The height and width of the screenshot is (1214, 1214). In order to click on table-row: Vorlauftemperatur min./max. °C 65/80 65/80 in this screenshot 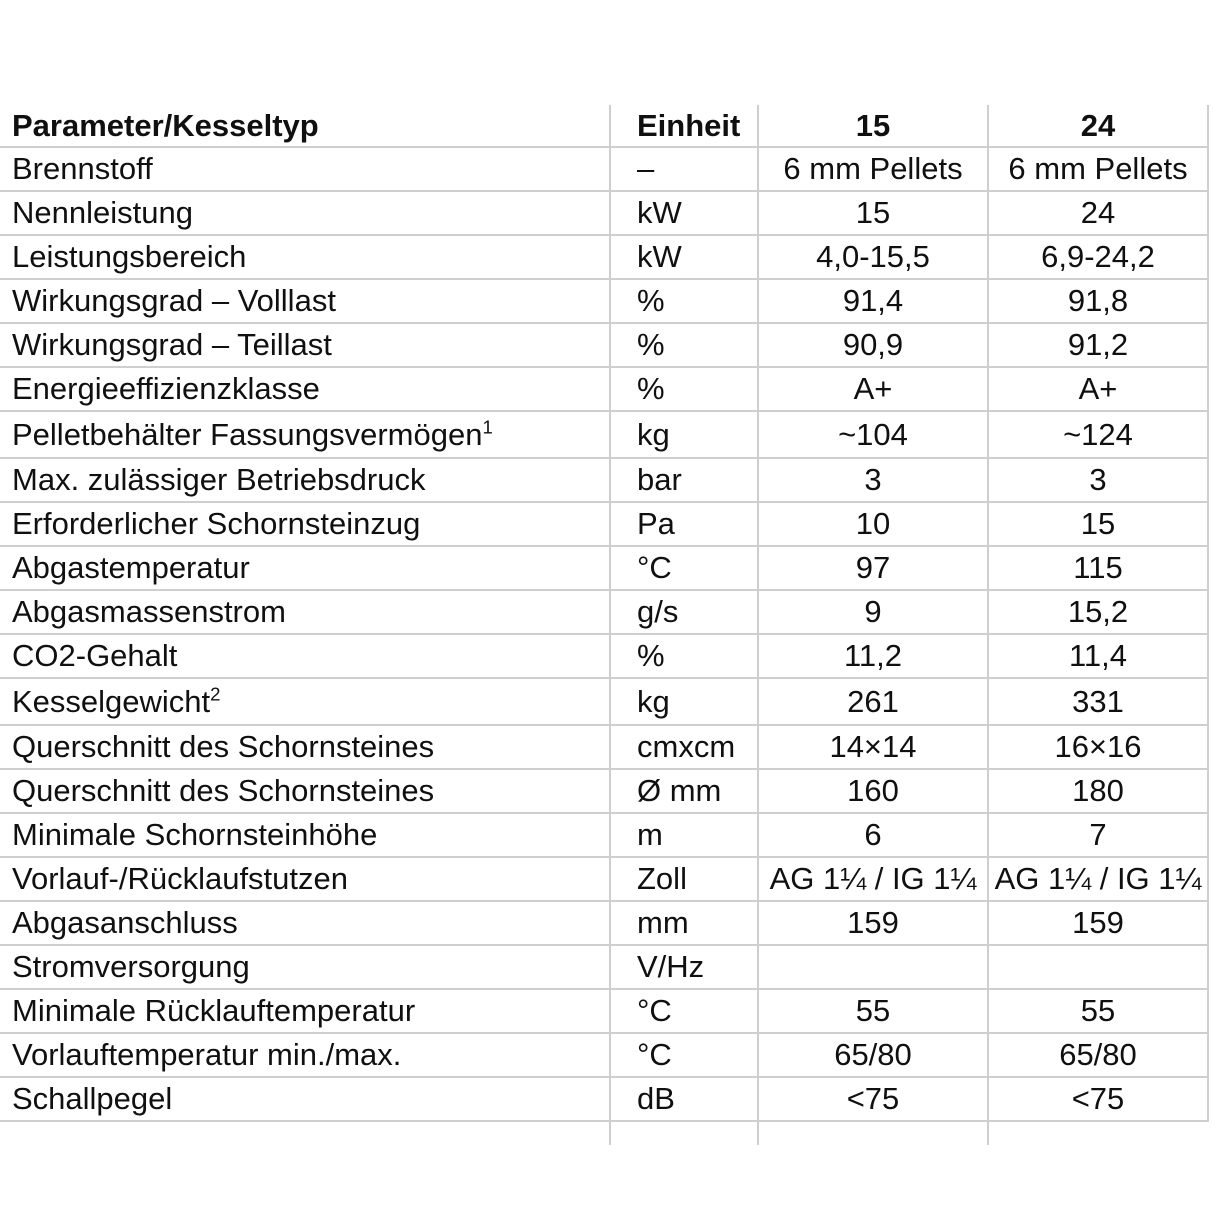, I will do `click(604, 1055)`.